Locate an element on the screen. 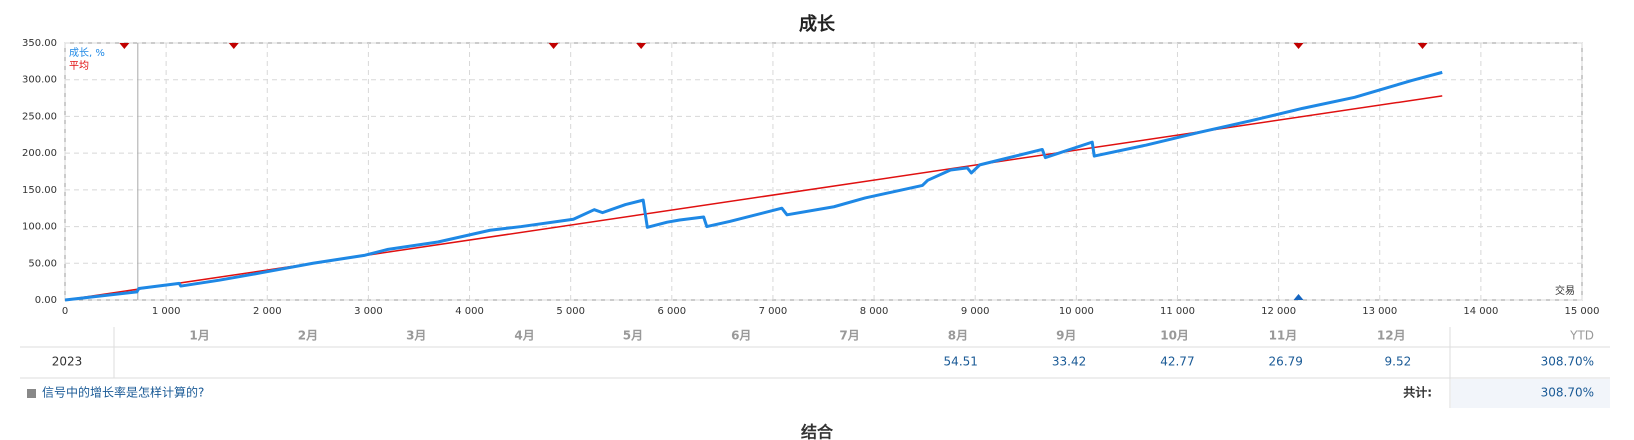 This screenshot has height=440, width=1634. x-tick-label: 5 000 is located at coordinates (570, 311).